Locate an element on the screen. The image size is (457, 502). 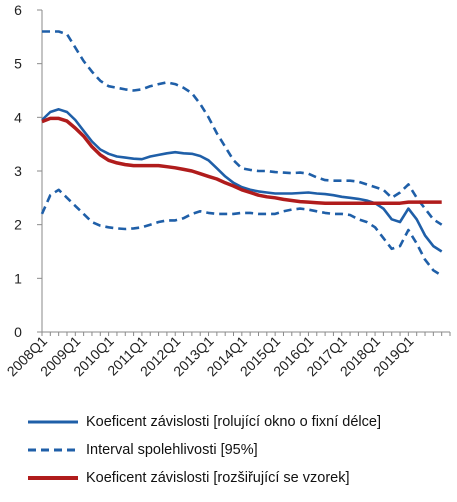
y-tick-label: 1 is located at coordinates (18, 278).